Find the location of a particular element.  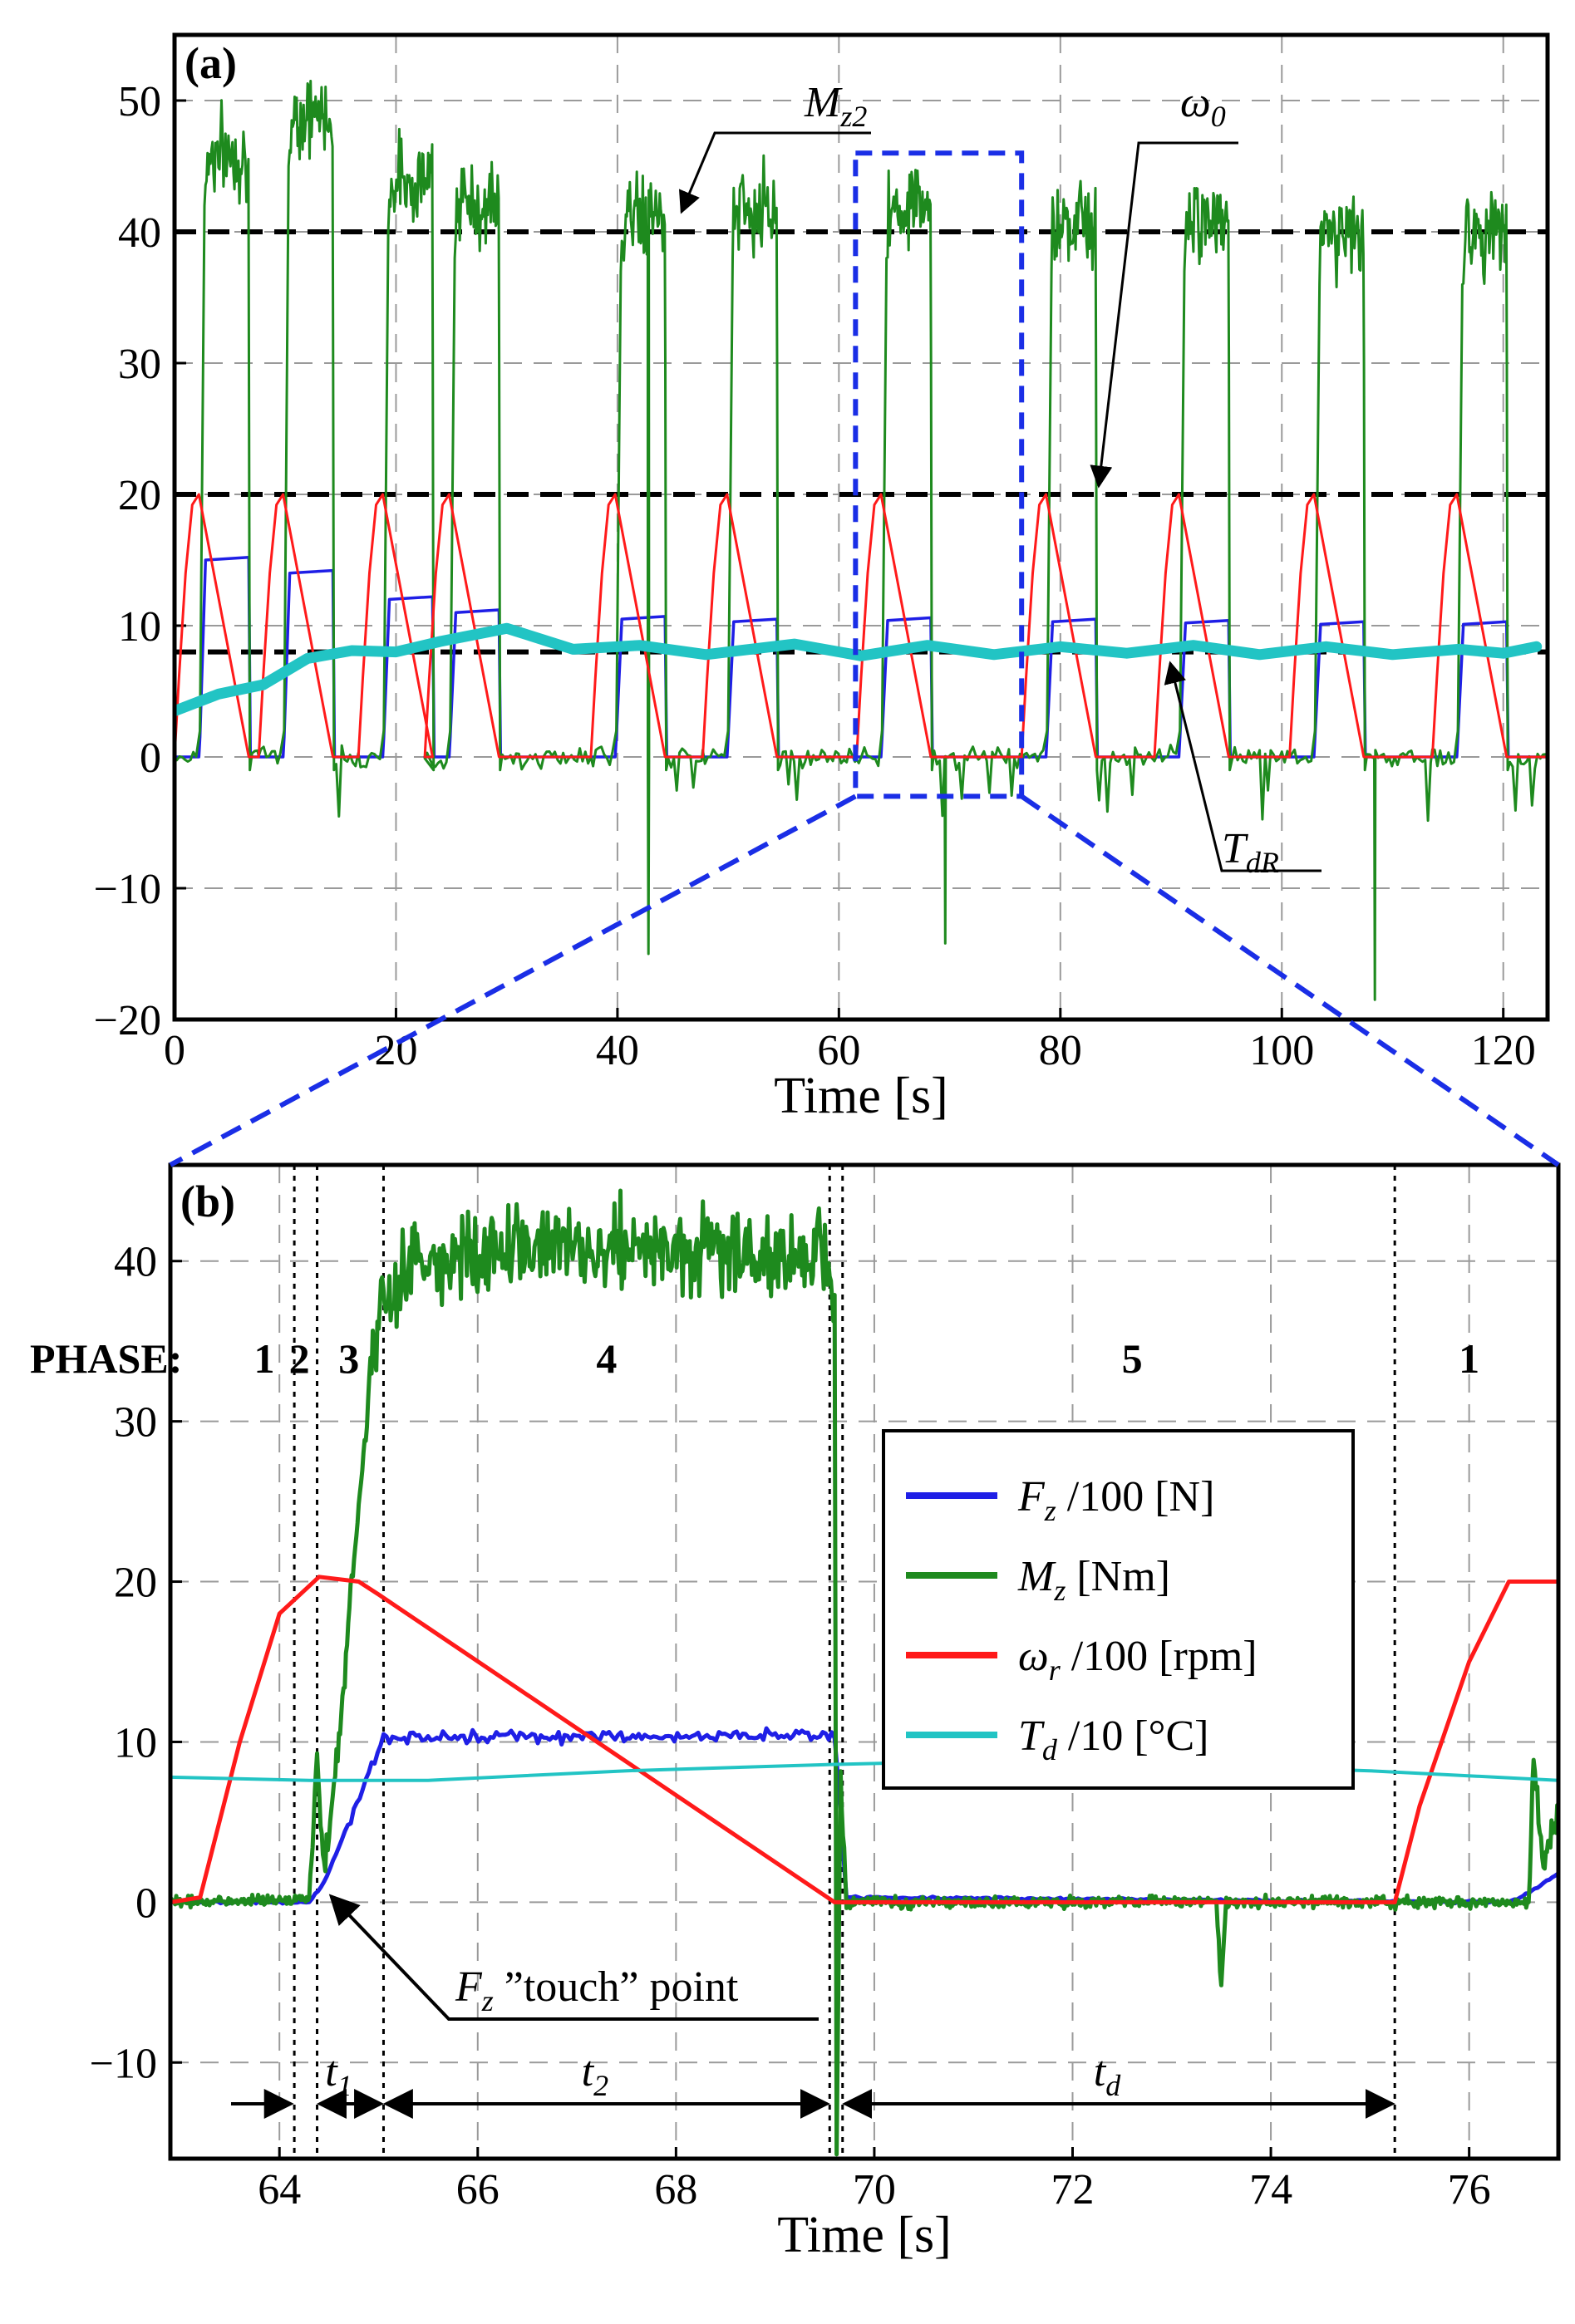

interval-label-d-subscript: d is located at coordinates (1113, 2085).